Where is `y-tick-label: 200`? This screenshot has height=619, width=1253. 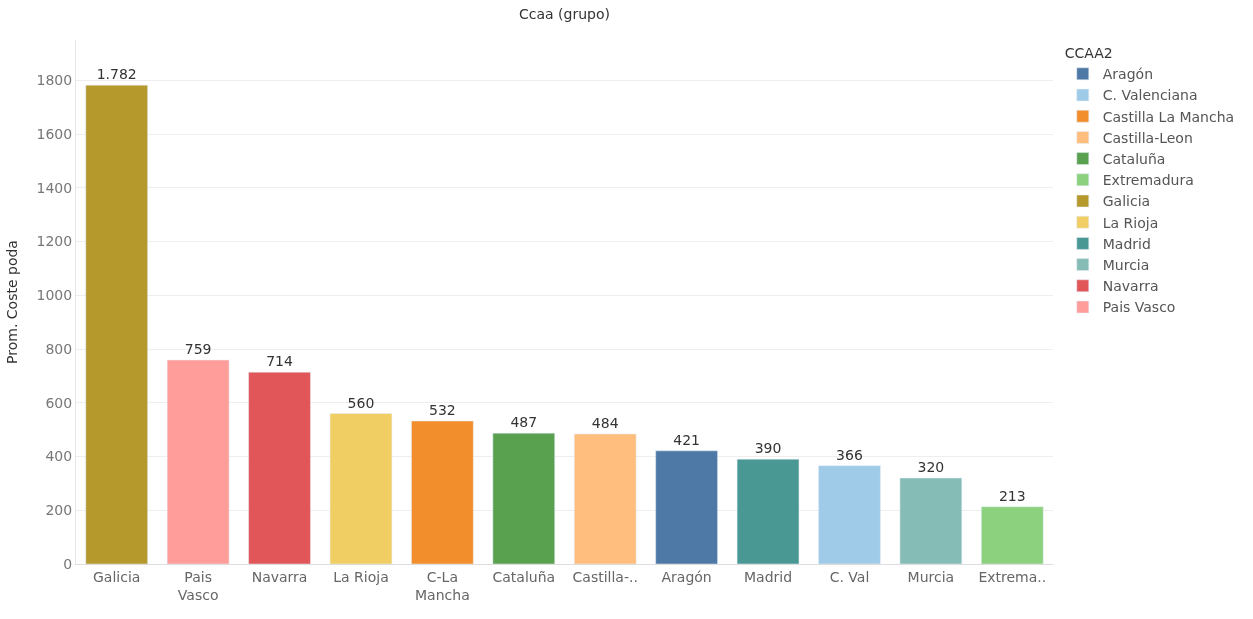 y-tick-label: 200 is located at coordinates (59, 510).